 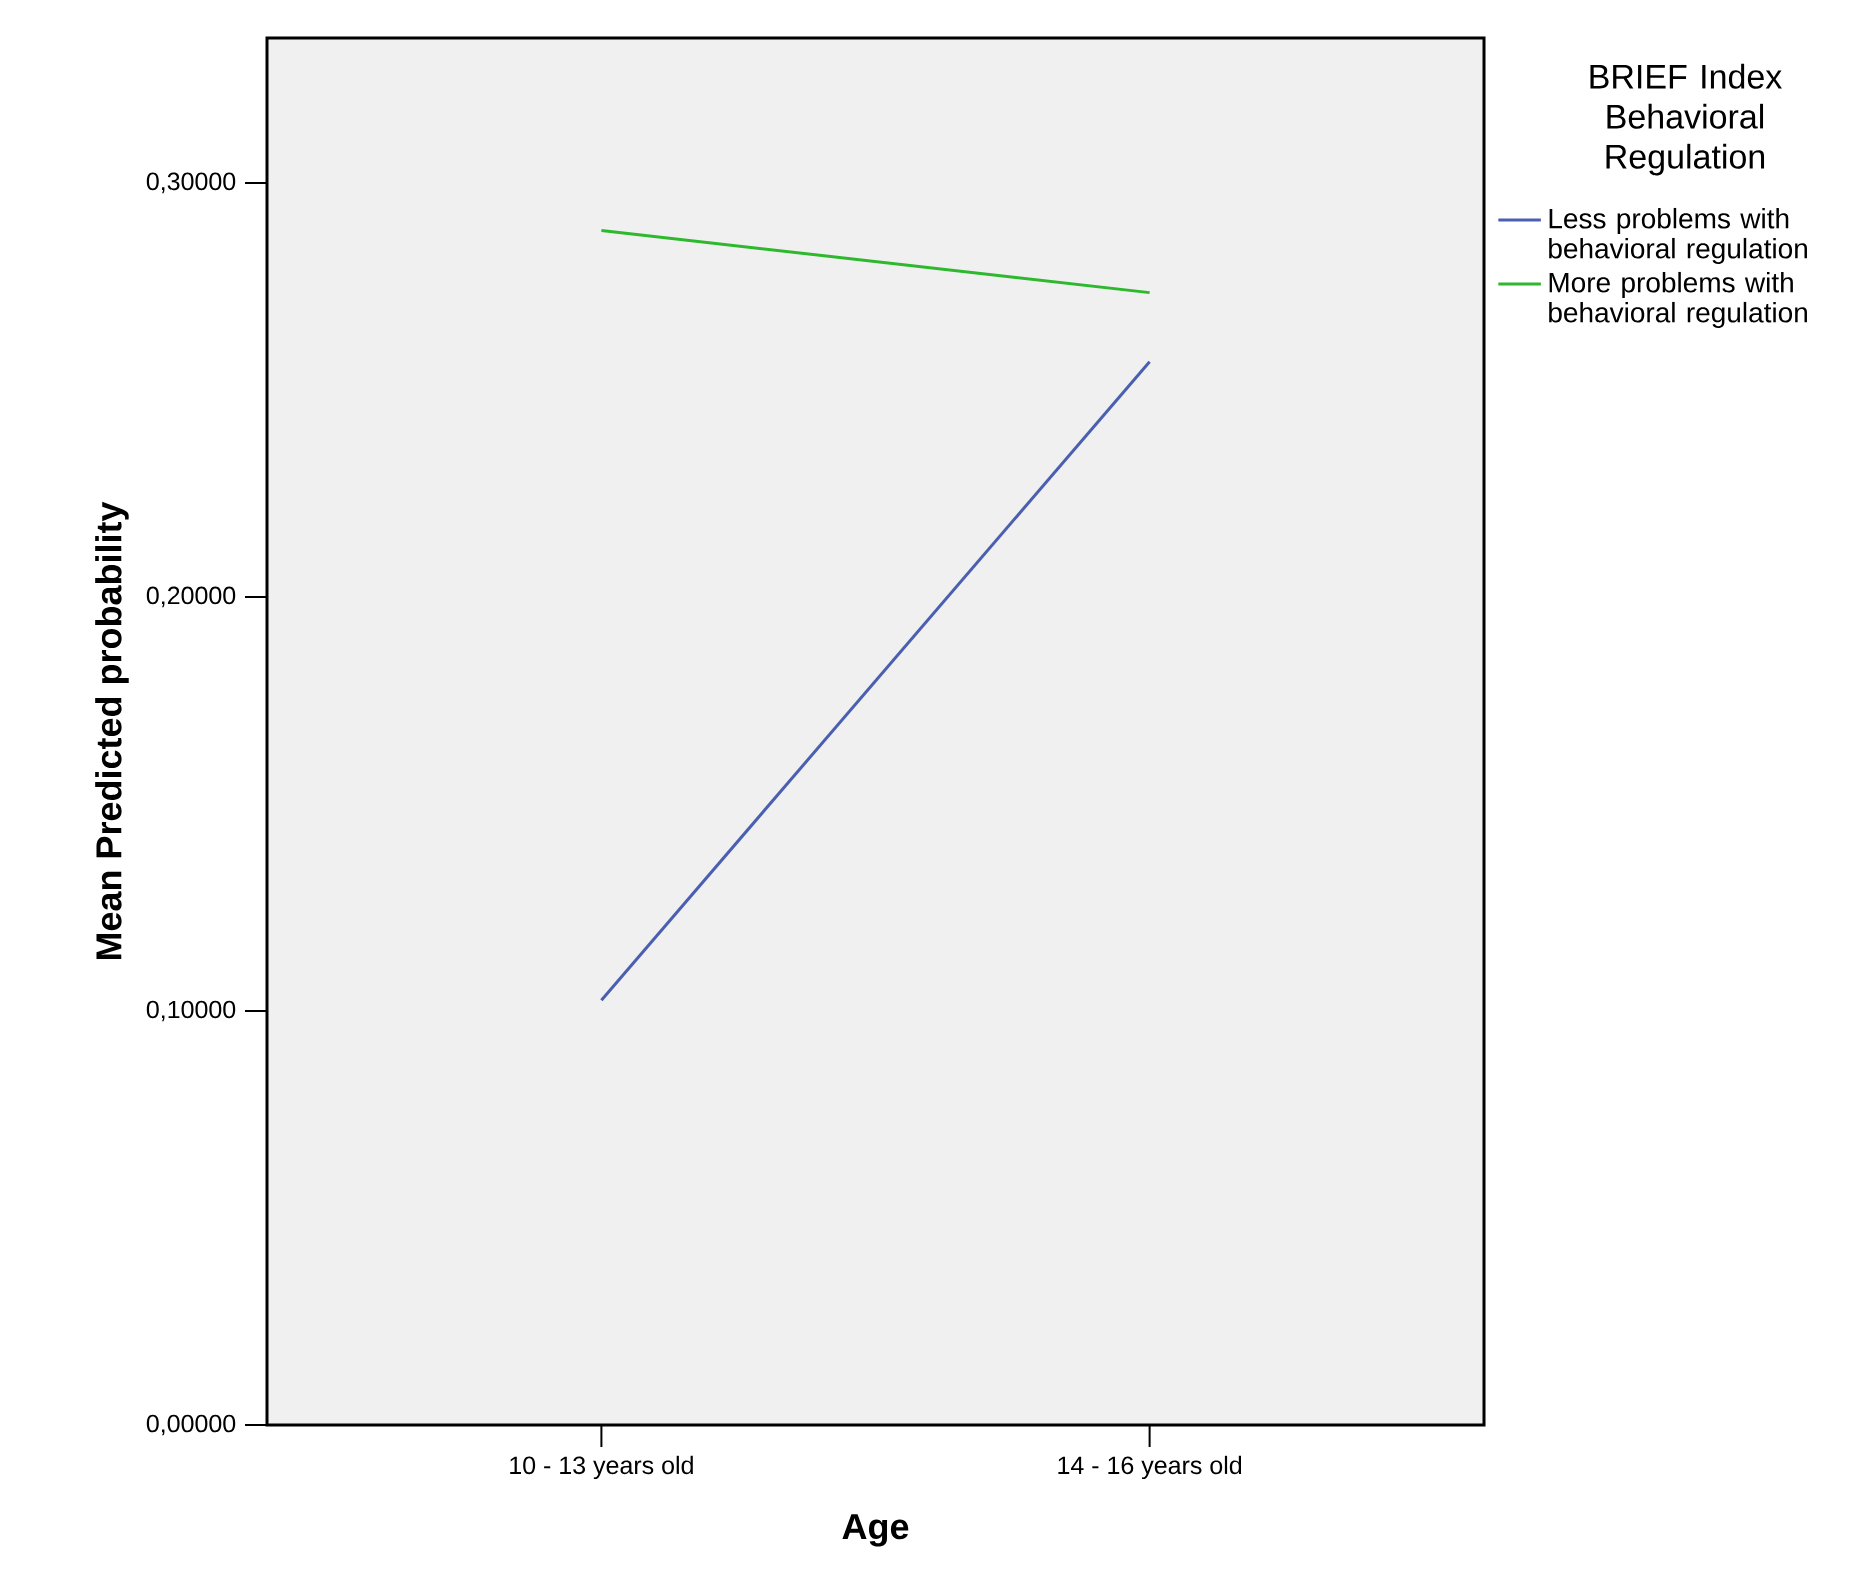 What do you see at coordinates (875, 1530) in the screenshot?
I see `x-axis-title: Age` at bounding box center [875, 1530].